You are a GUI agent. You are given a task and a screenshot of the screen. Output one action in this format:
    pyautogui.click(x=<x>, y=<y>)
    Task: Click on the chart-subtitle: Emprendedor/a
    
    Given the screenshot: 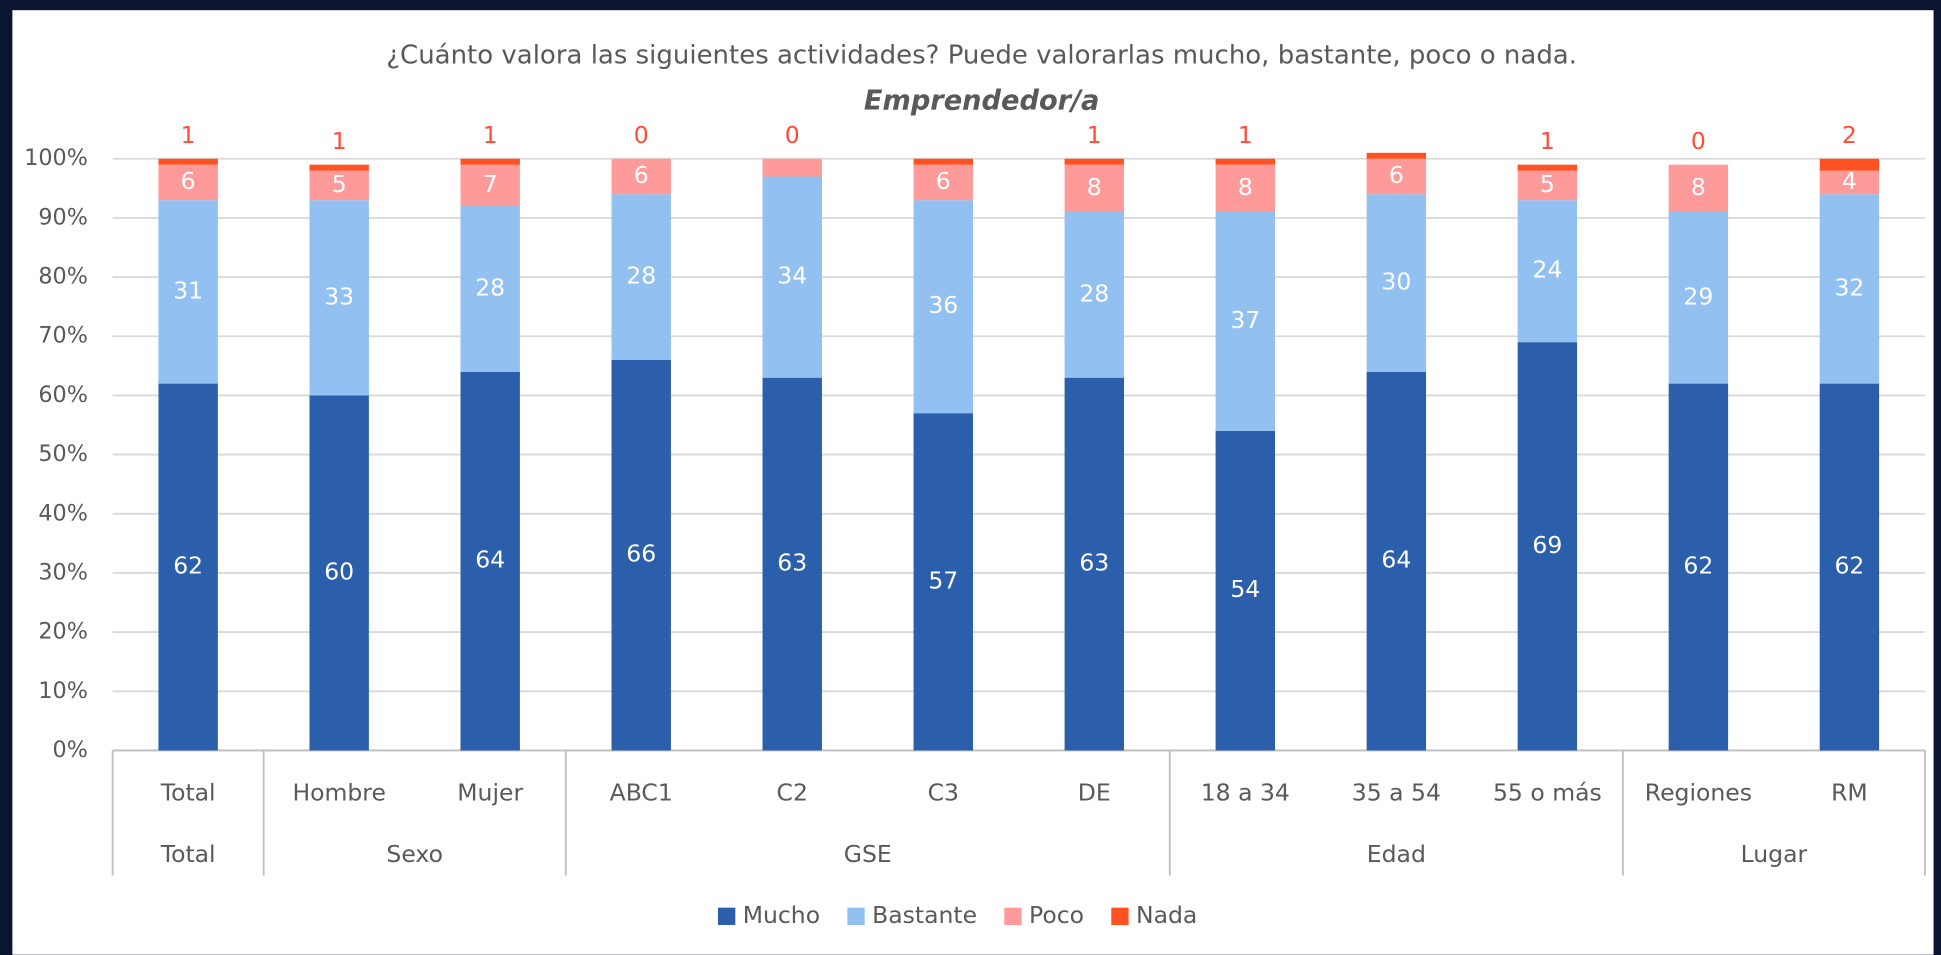 What is the action you would take?
    pyautogui.click(x=982, y=100)
    